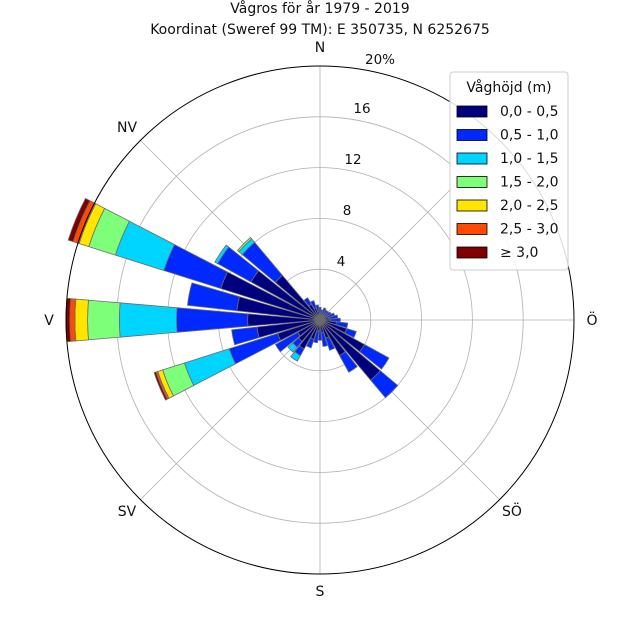  I want to click on radial-tick-label: 4, so click(341, 262).